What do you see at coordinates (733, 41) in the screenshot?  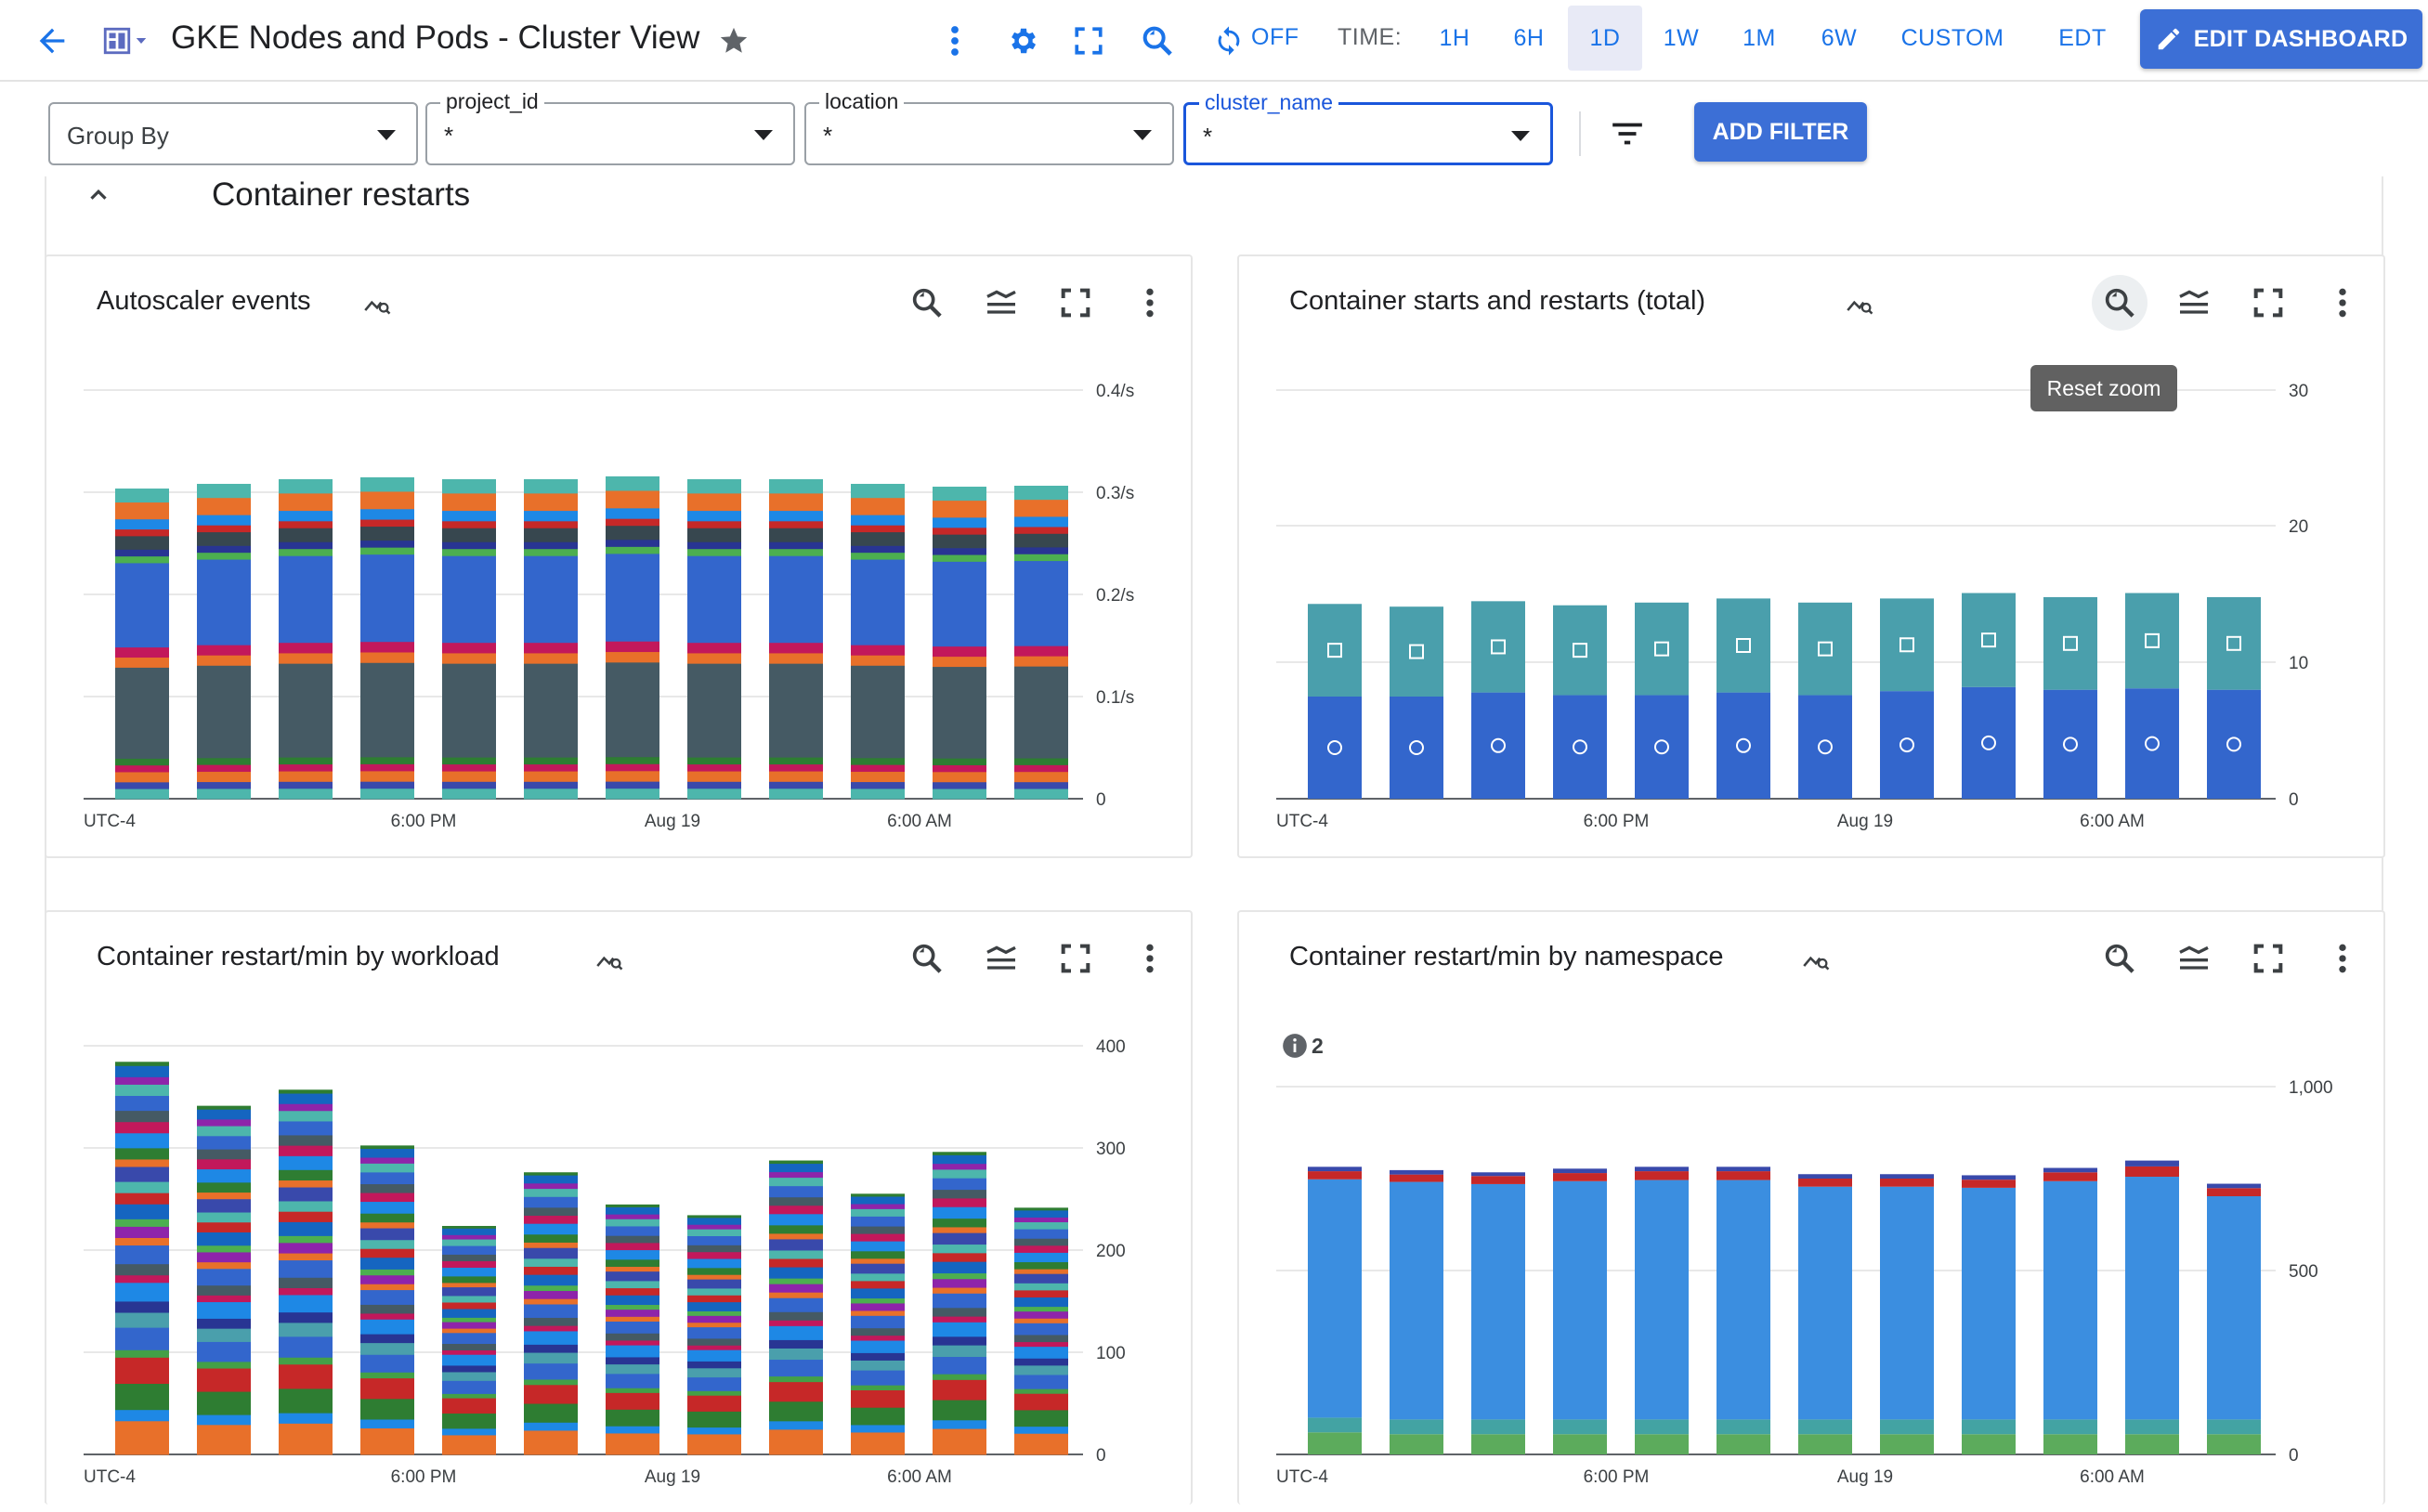 I see `star-icon` at bounding box center [733, 41].